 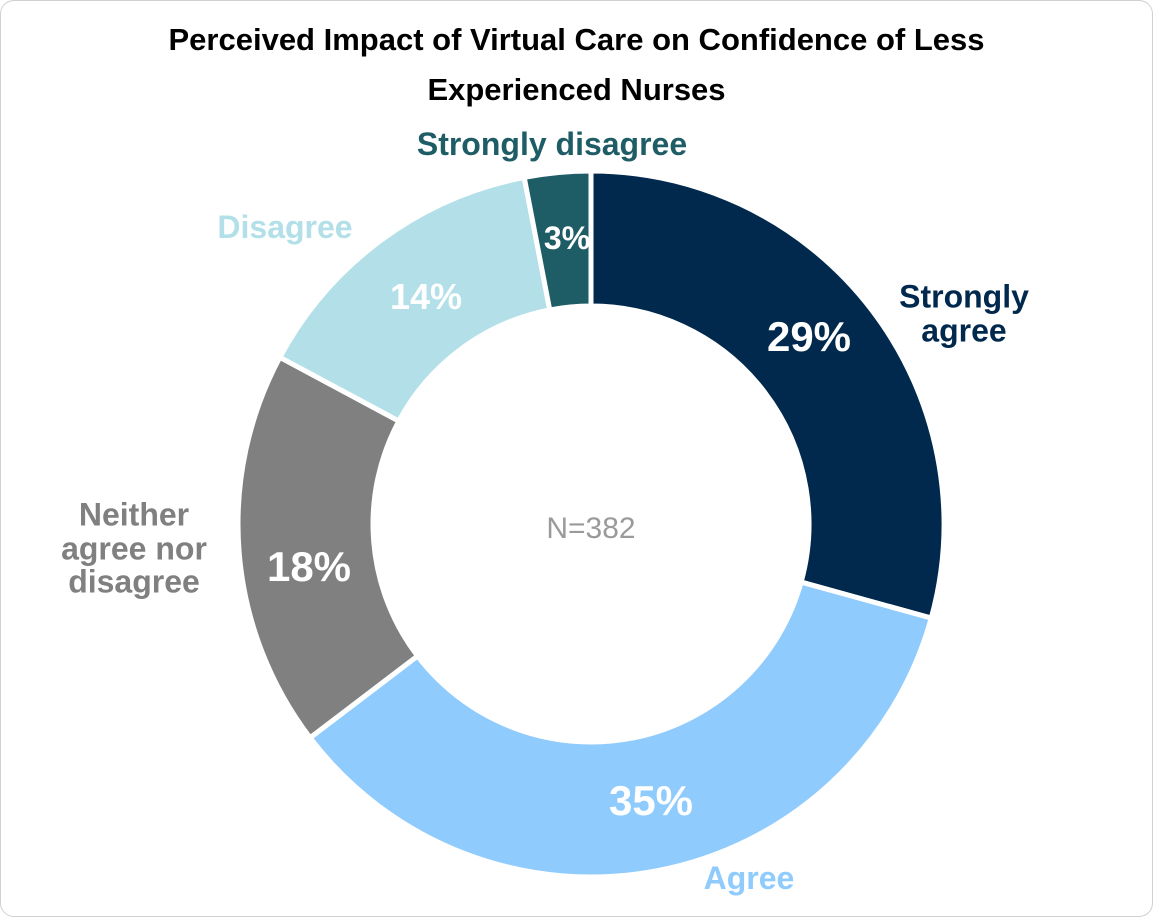 What do you see at coordinates (567, 238) in the screenshot?
I see `value-label: 3%` at bounding box center [567, 238].